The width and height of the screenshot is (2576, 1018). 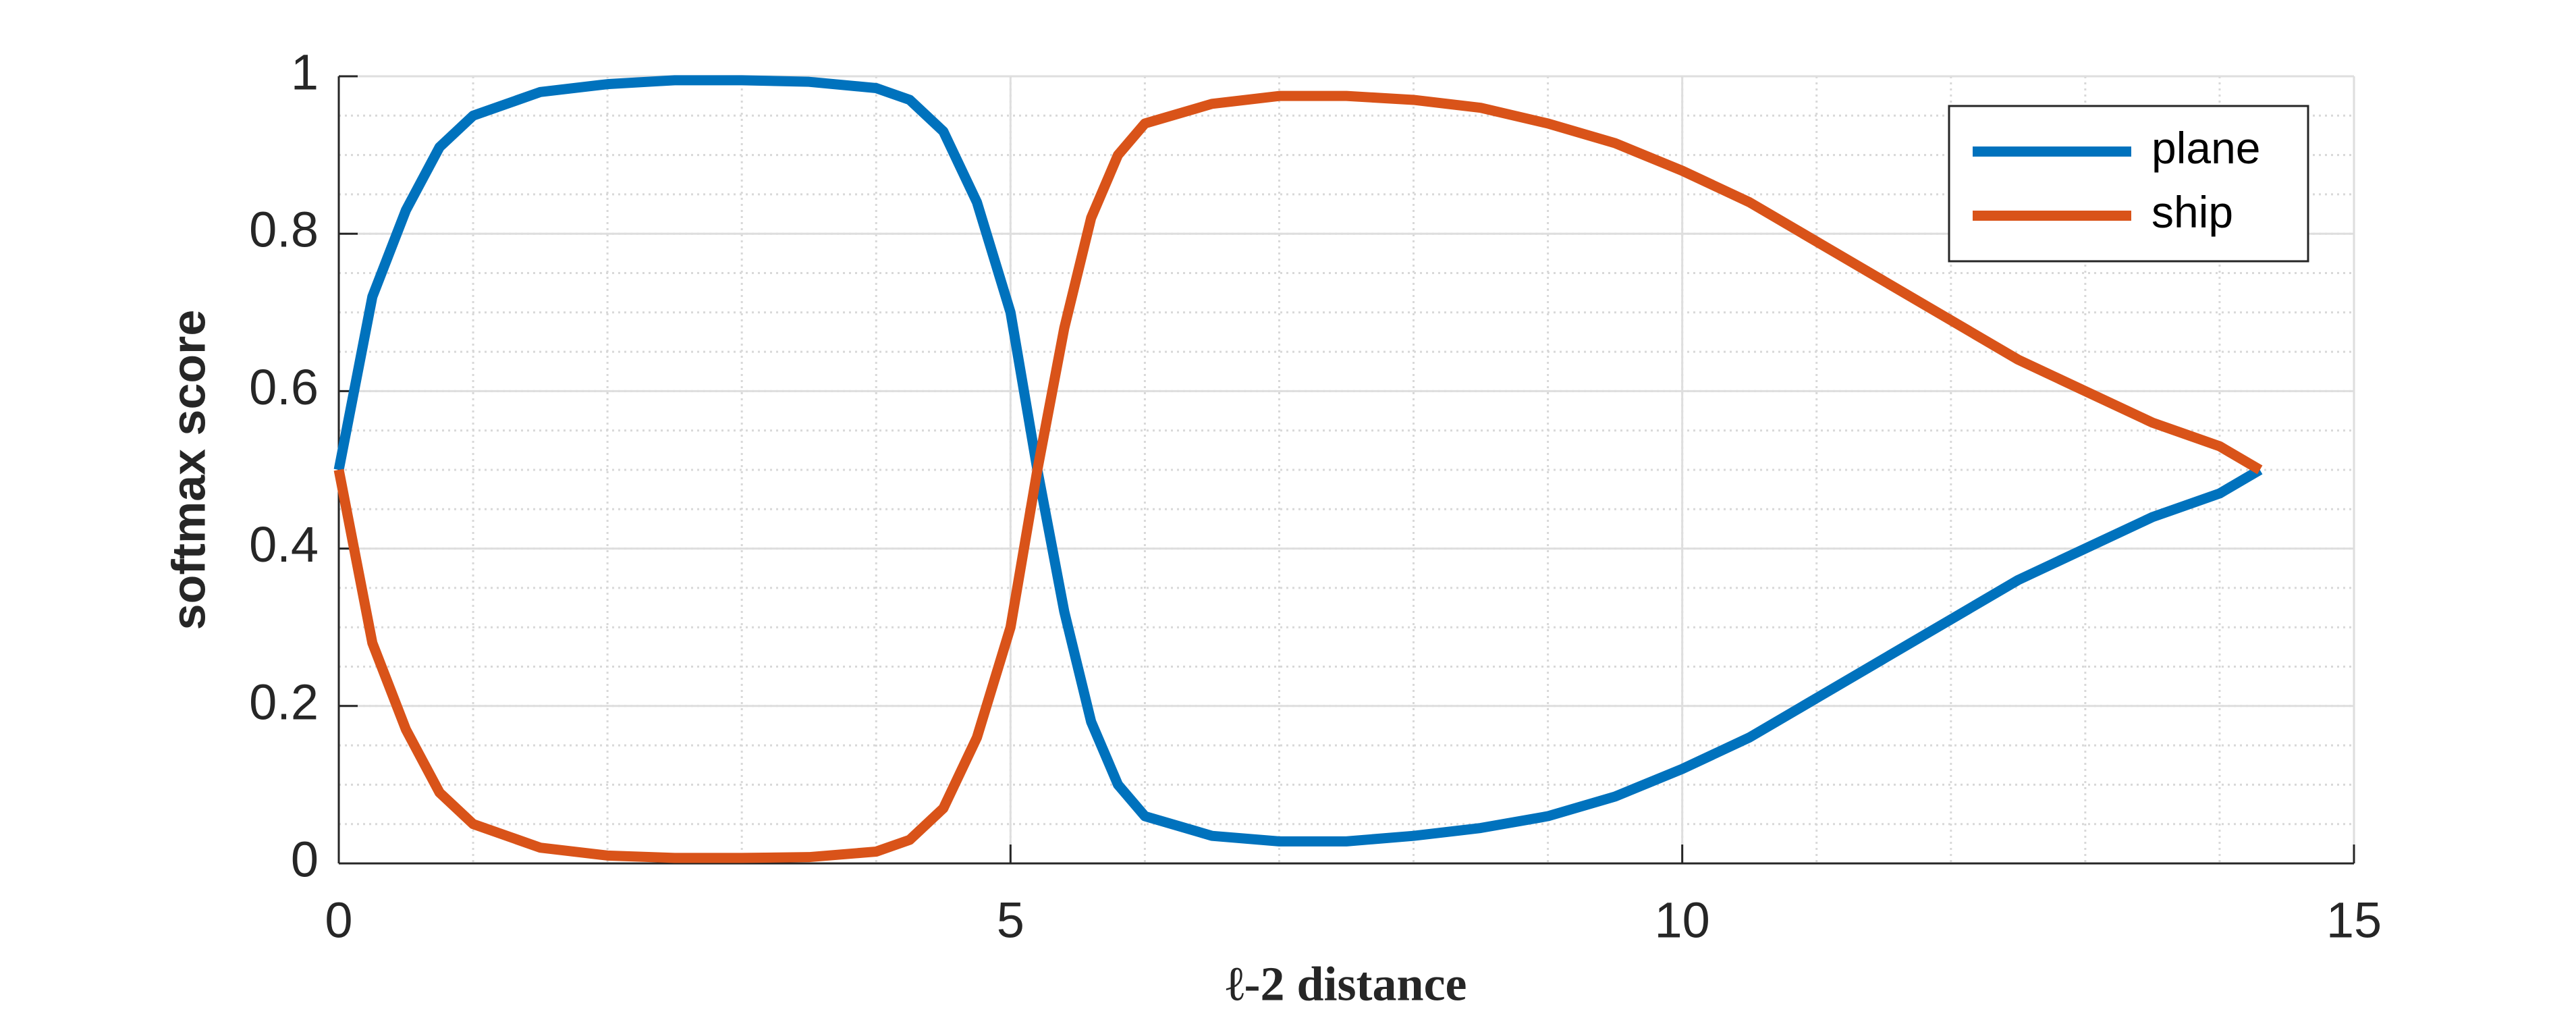 I want to click on x-tick-label: 5, so click(x=1010, y=920).